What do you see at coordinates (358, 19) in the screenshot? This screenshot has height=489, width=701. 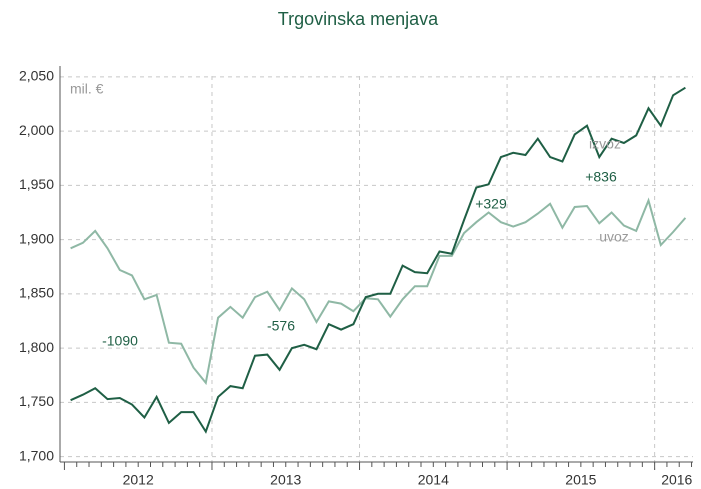 I see `chart-title: Trgovinska menjava` at bounding box center [358, 19].